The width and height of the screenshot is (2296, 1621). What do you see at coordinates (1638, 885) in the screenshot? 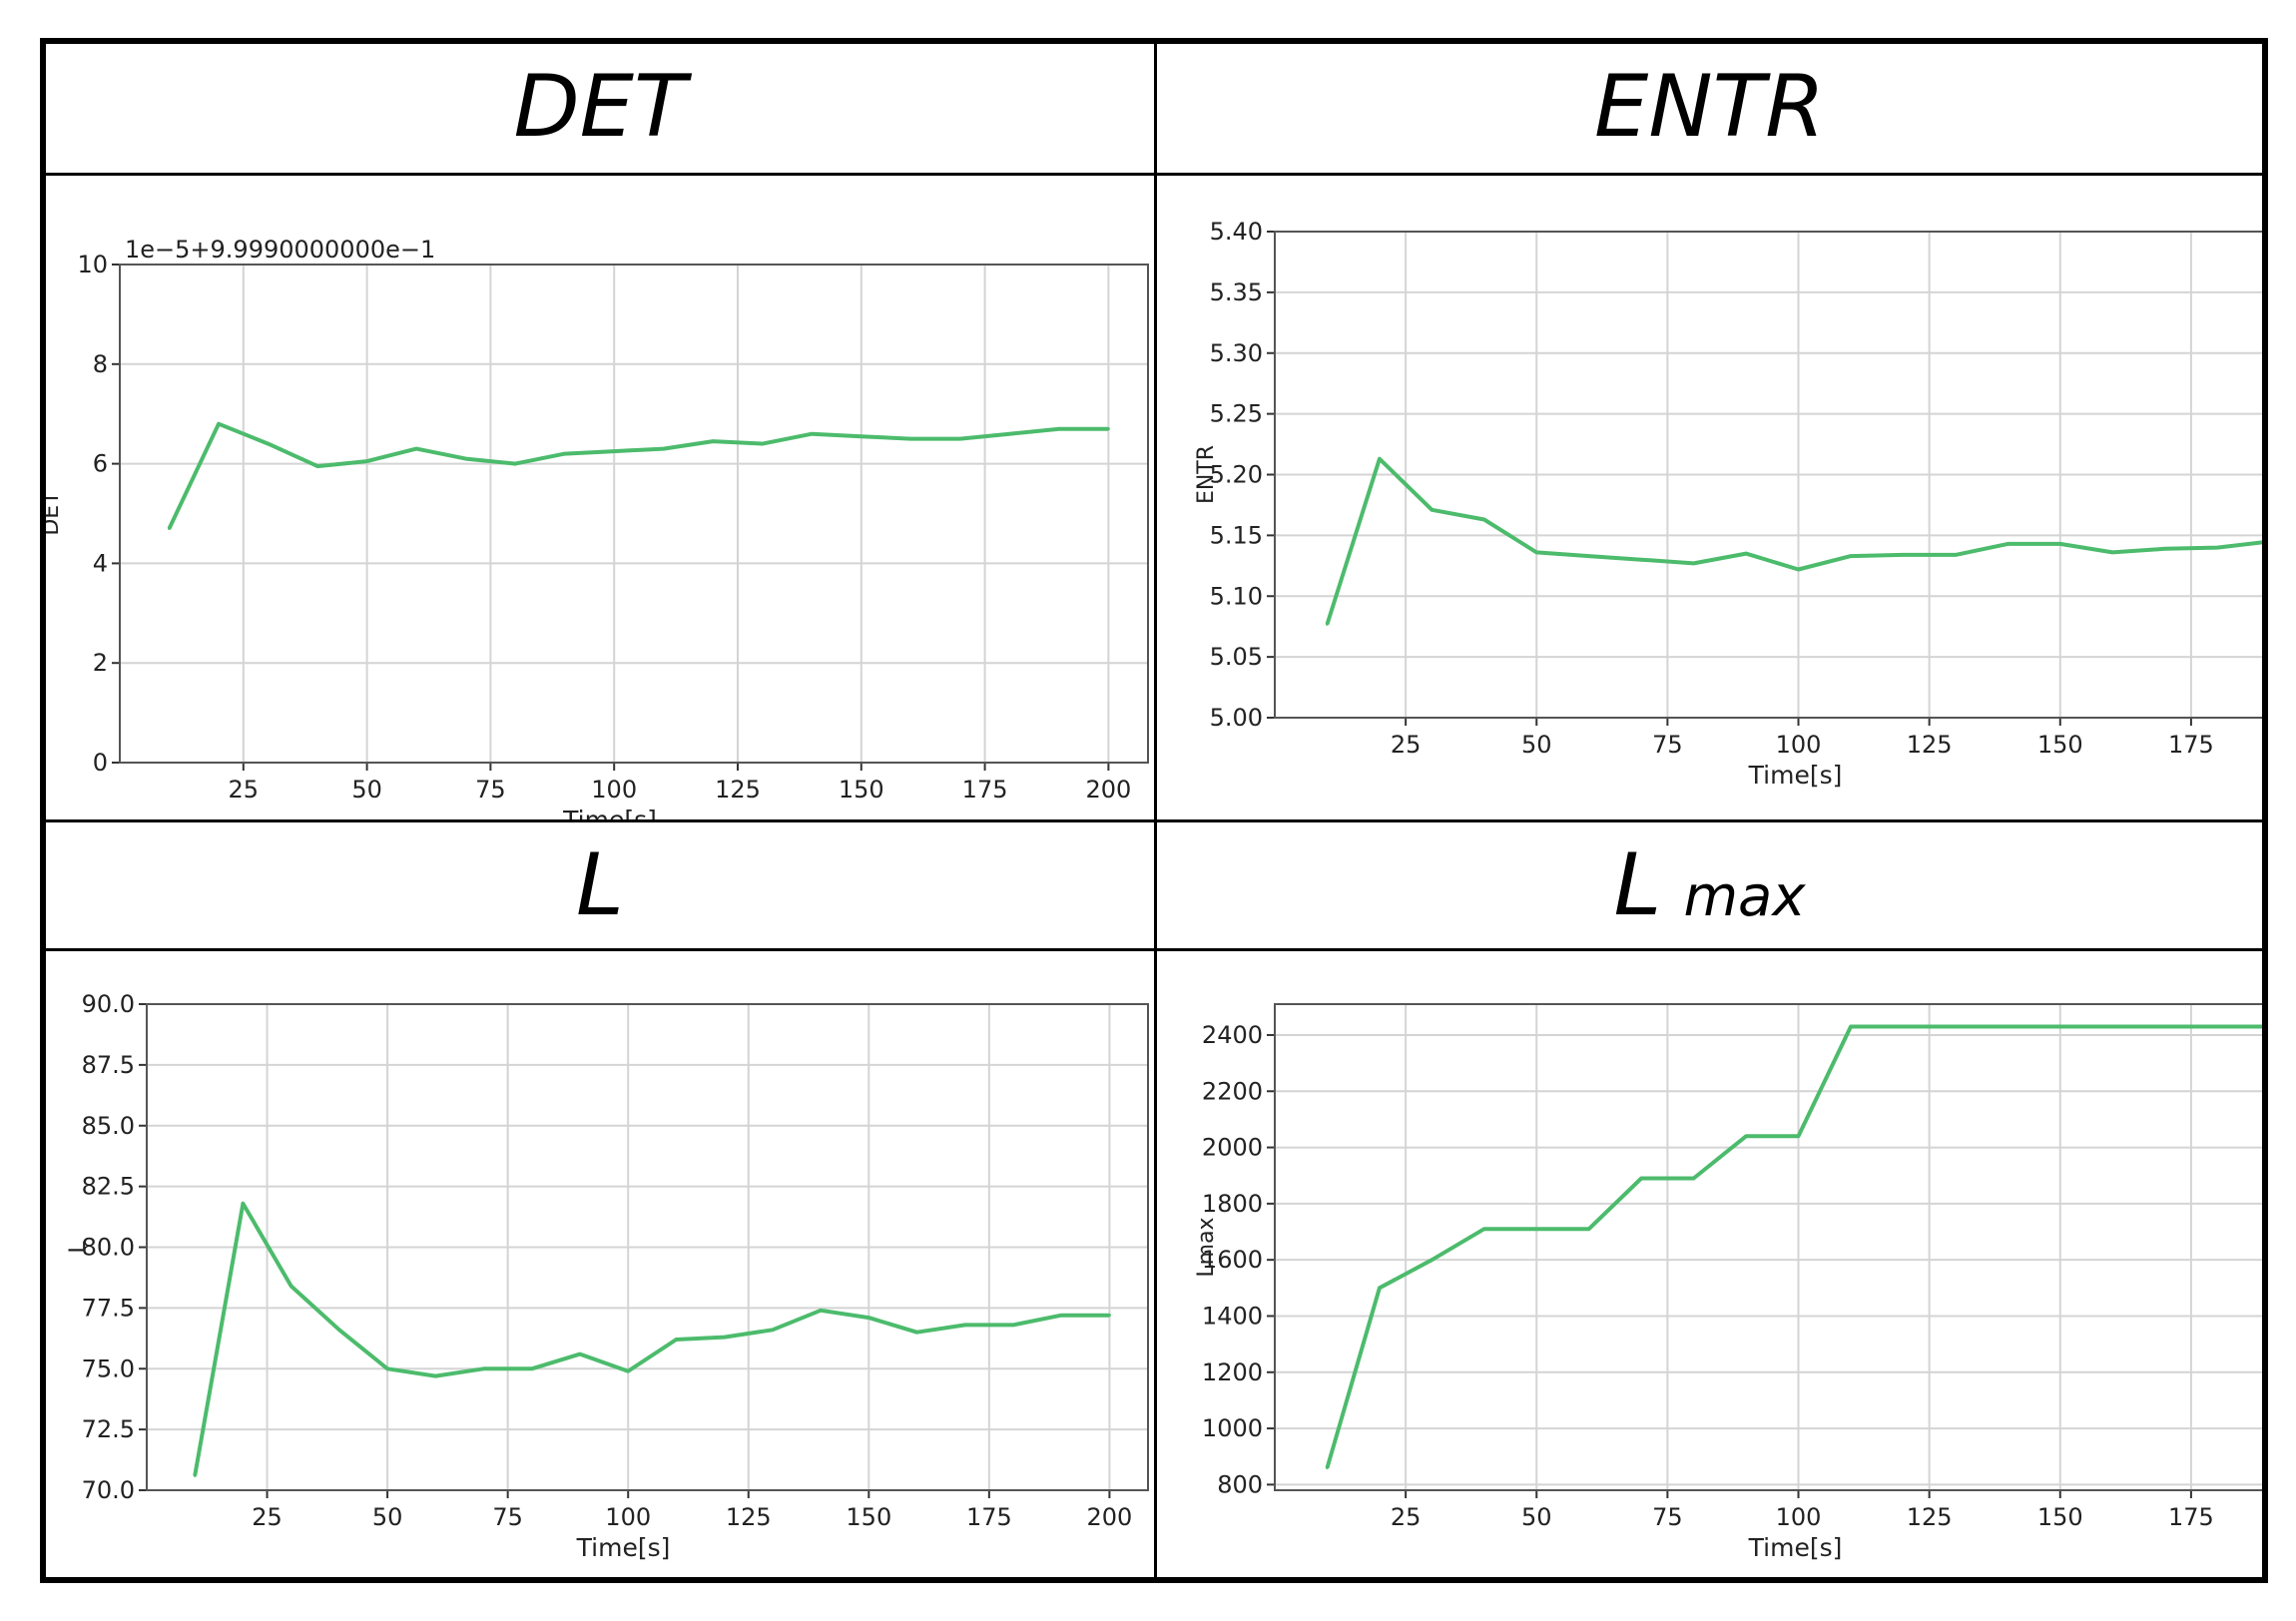
I see `panel-title-text: L` at bounding box center [1638, 885].